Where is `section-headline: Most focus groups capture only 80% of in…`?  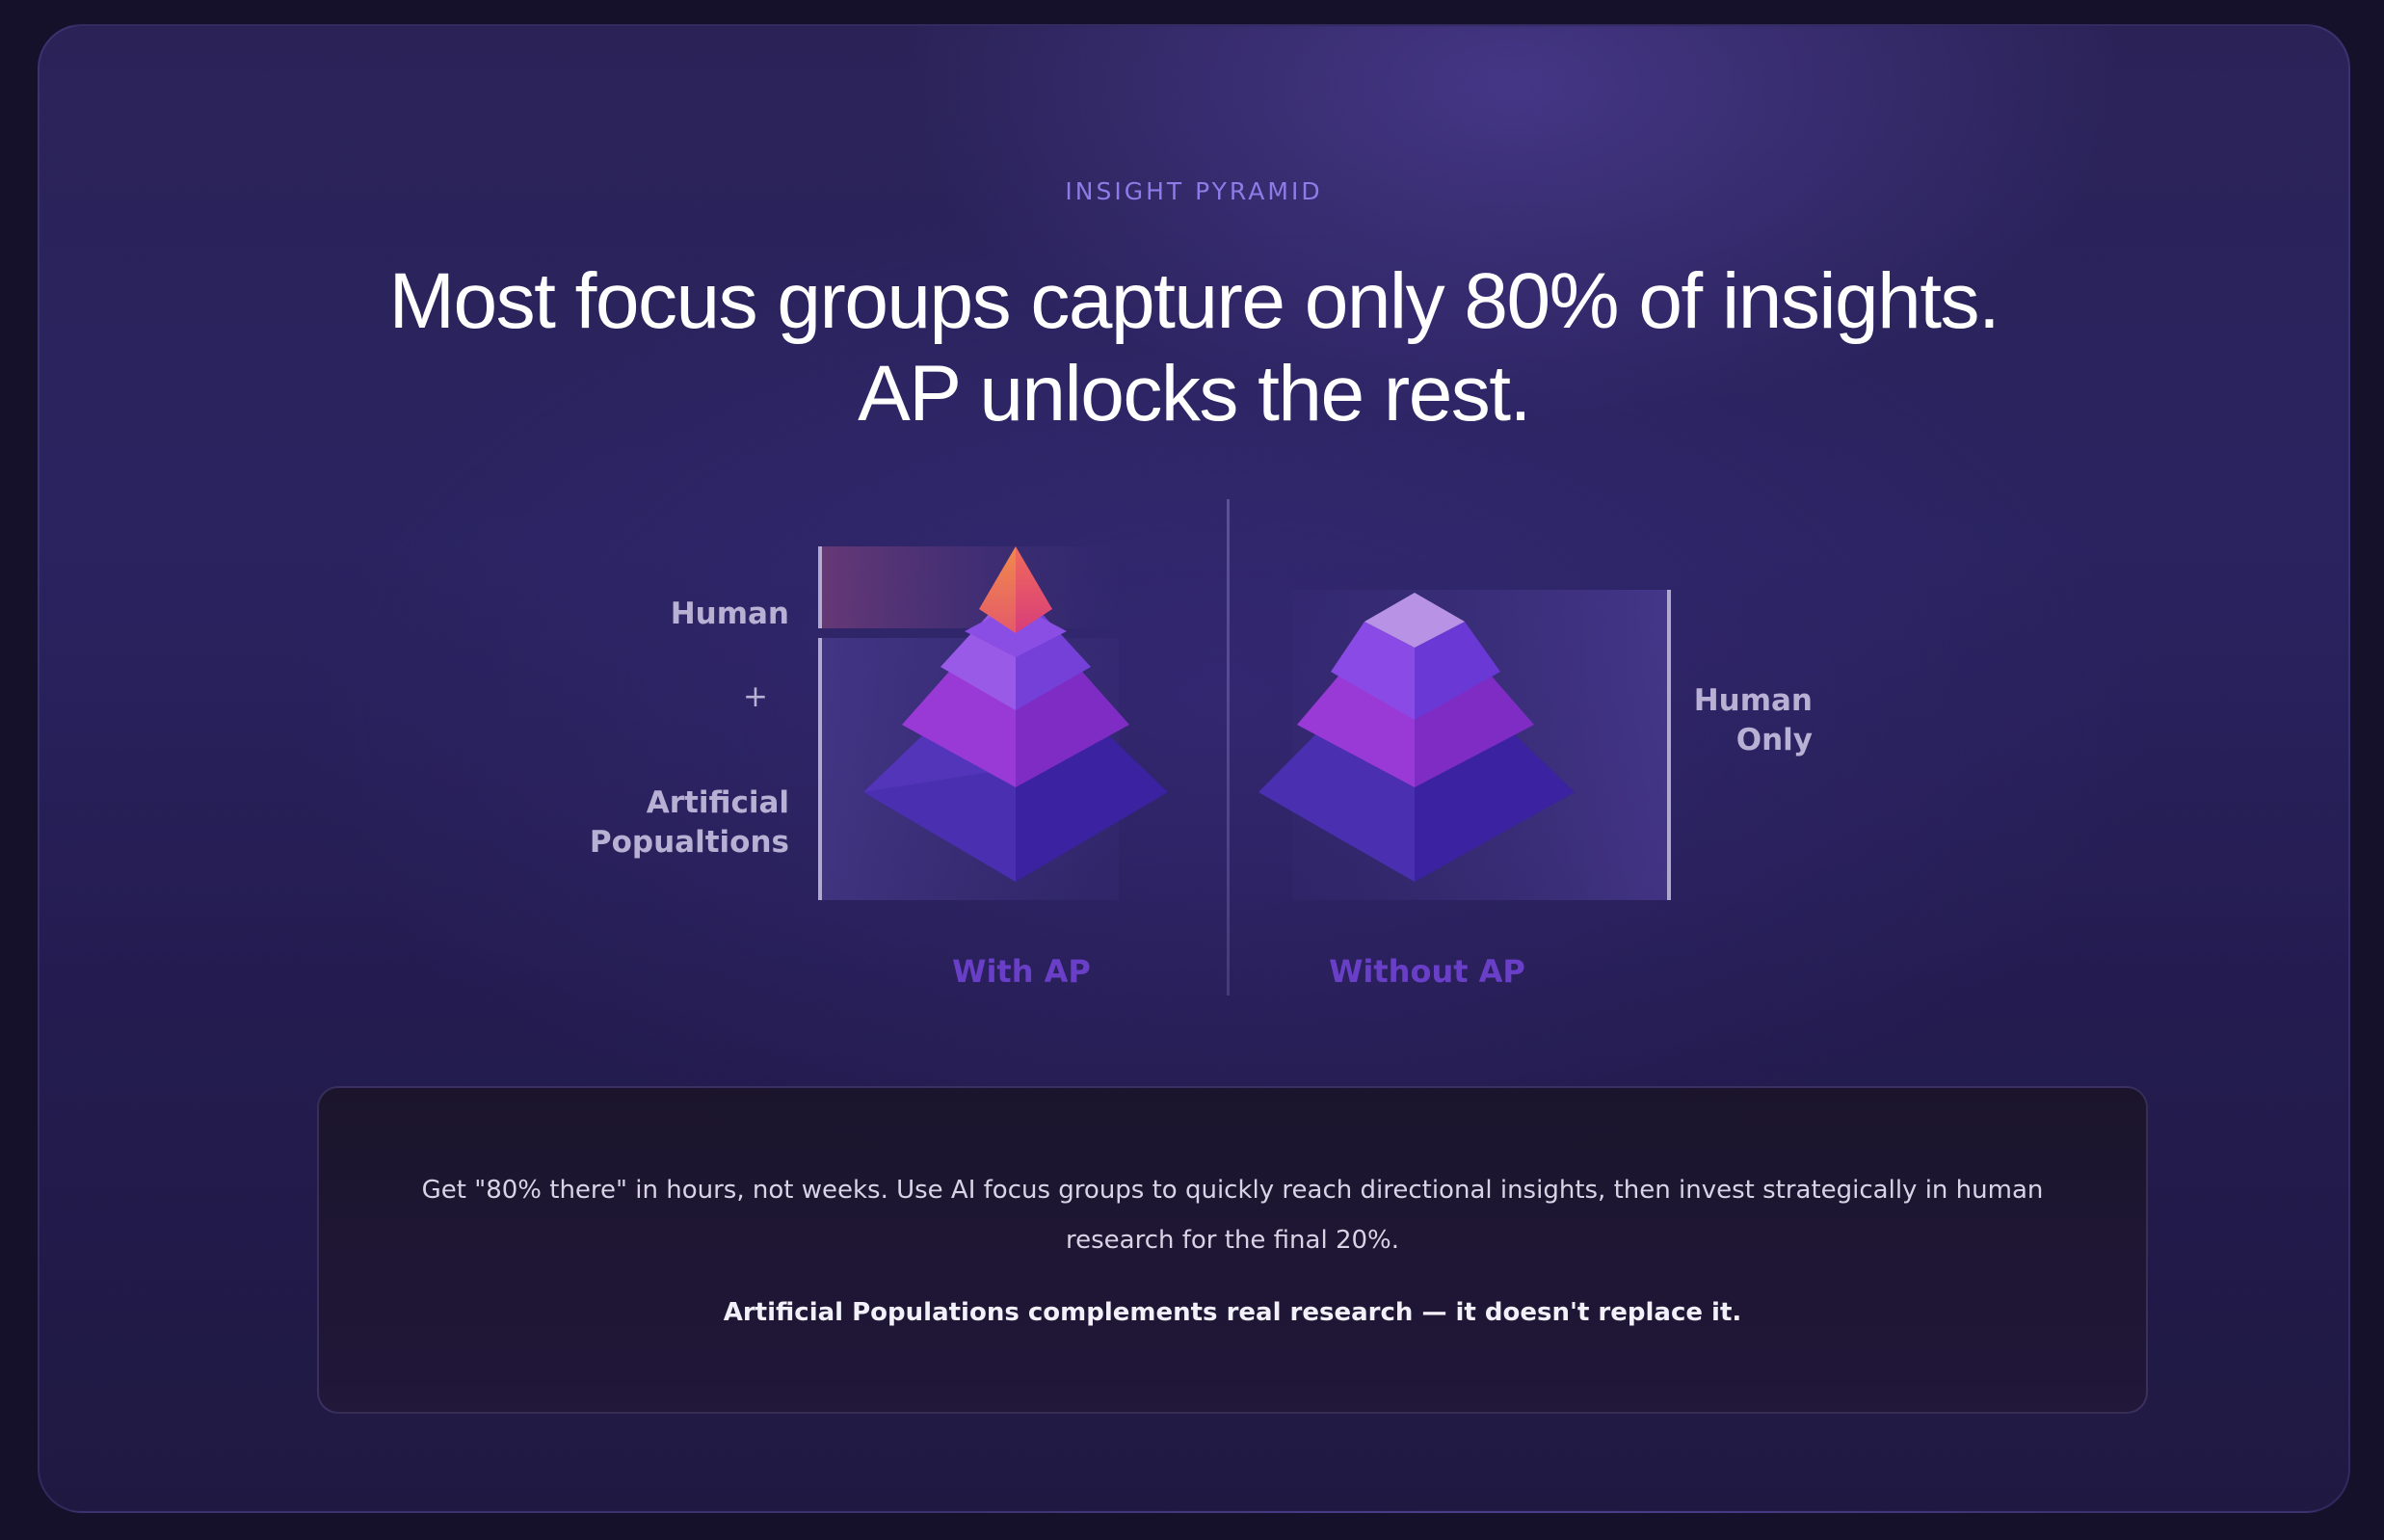
section-headline: Most focus groups capture only 80% of in… is located at coordinates (1194, 347).